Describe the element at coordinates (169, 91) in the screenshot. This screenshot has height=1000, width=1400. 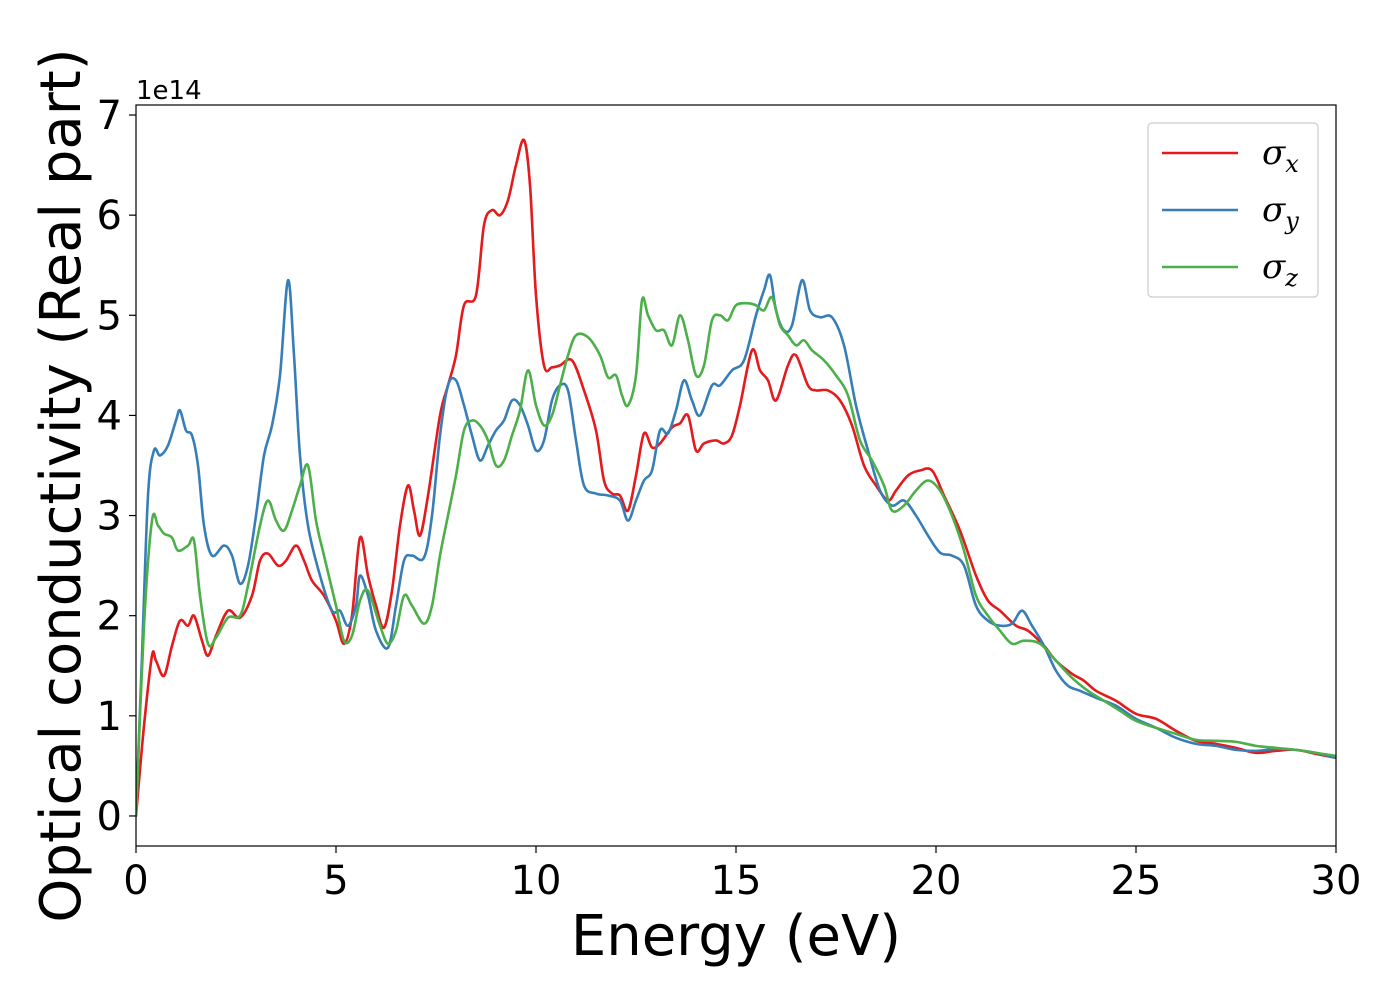
I see `y-offset-label: 1e14` at that location.